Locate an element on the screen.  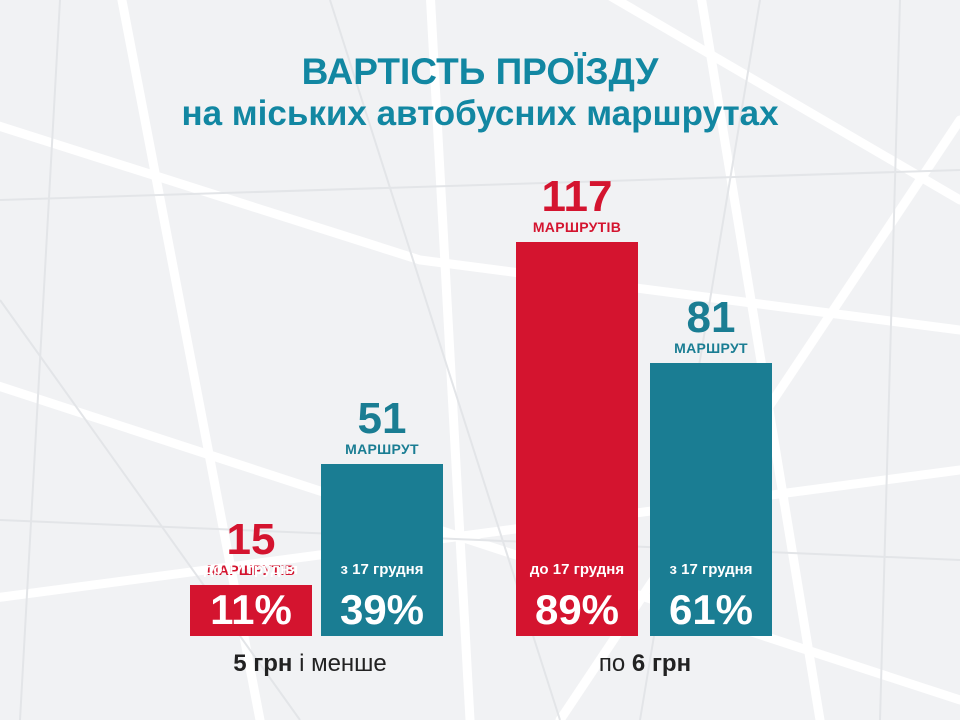
unit-label-after-2: МАРШРУТ is located at coordinates (711, 348).